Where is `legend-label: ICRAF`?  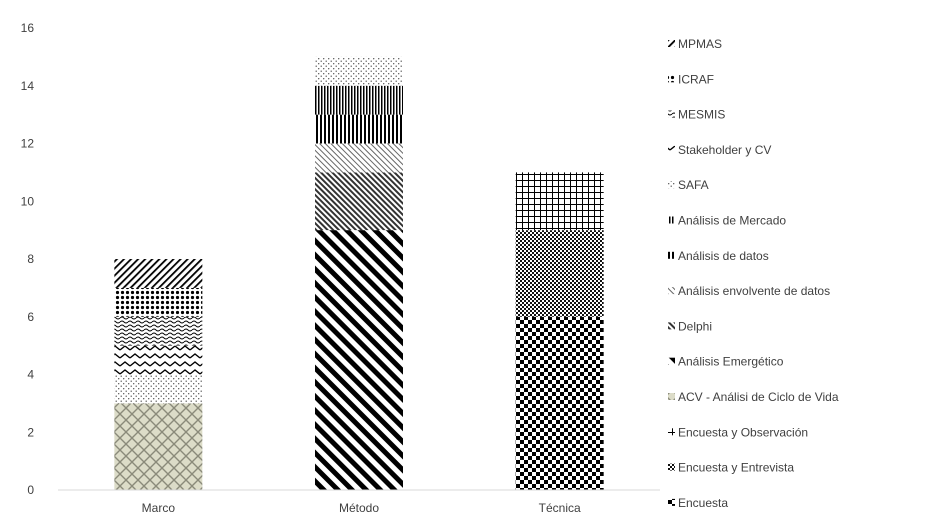
legend-label: ICRAF is located at coordinates (696, 79).